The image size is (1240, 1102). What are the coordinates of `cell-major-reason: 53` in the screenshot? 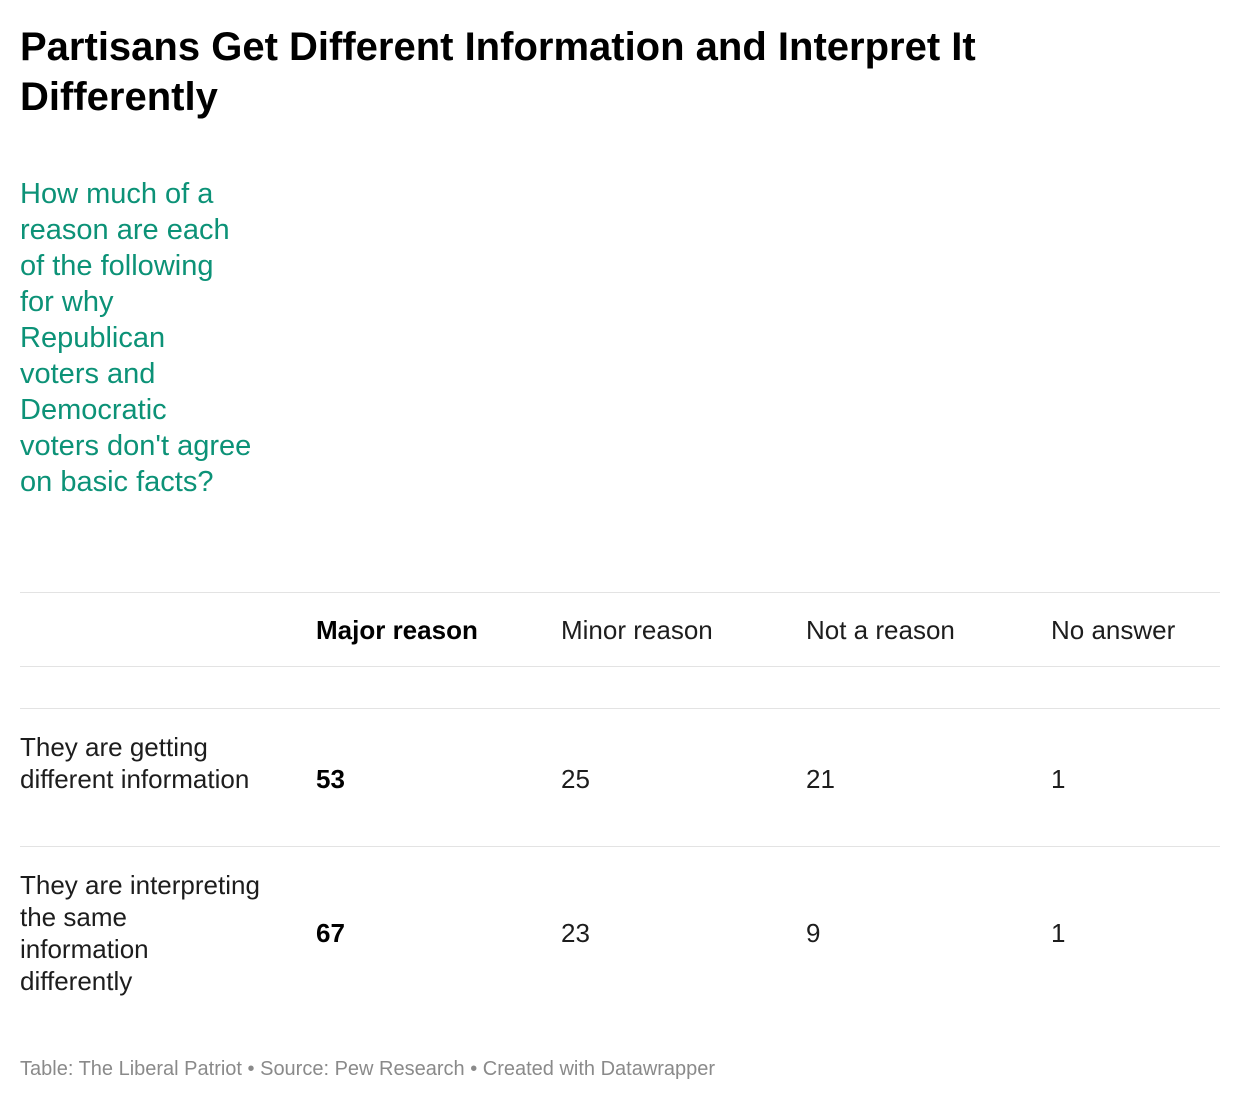 It's located at (330, 779).